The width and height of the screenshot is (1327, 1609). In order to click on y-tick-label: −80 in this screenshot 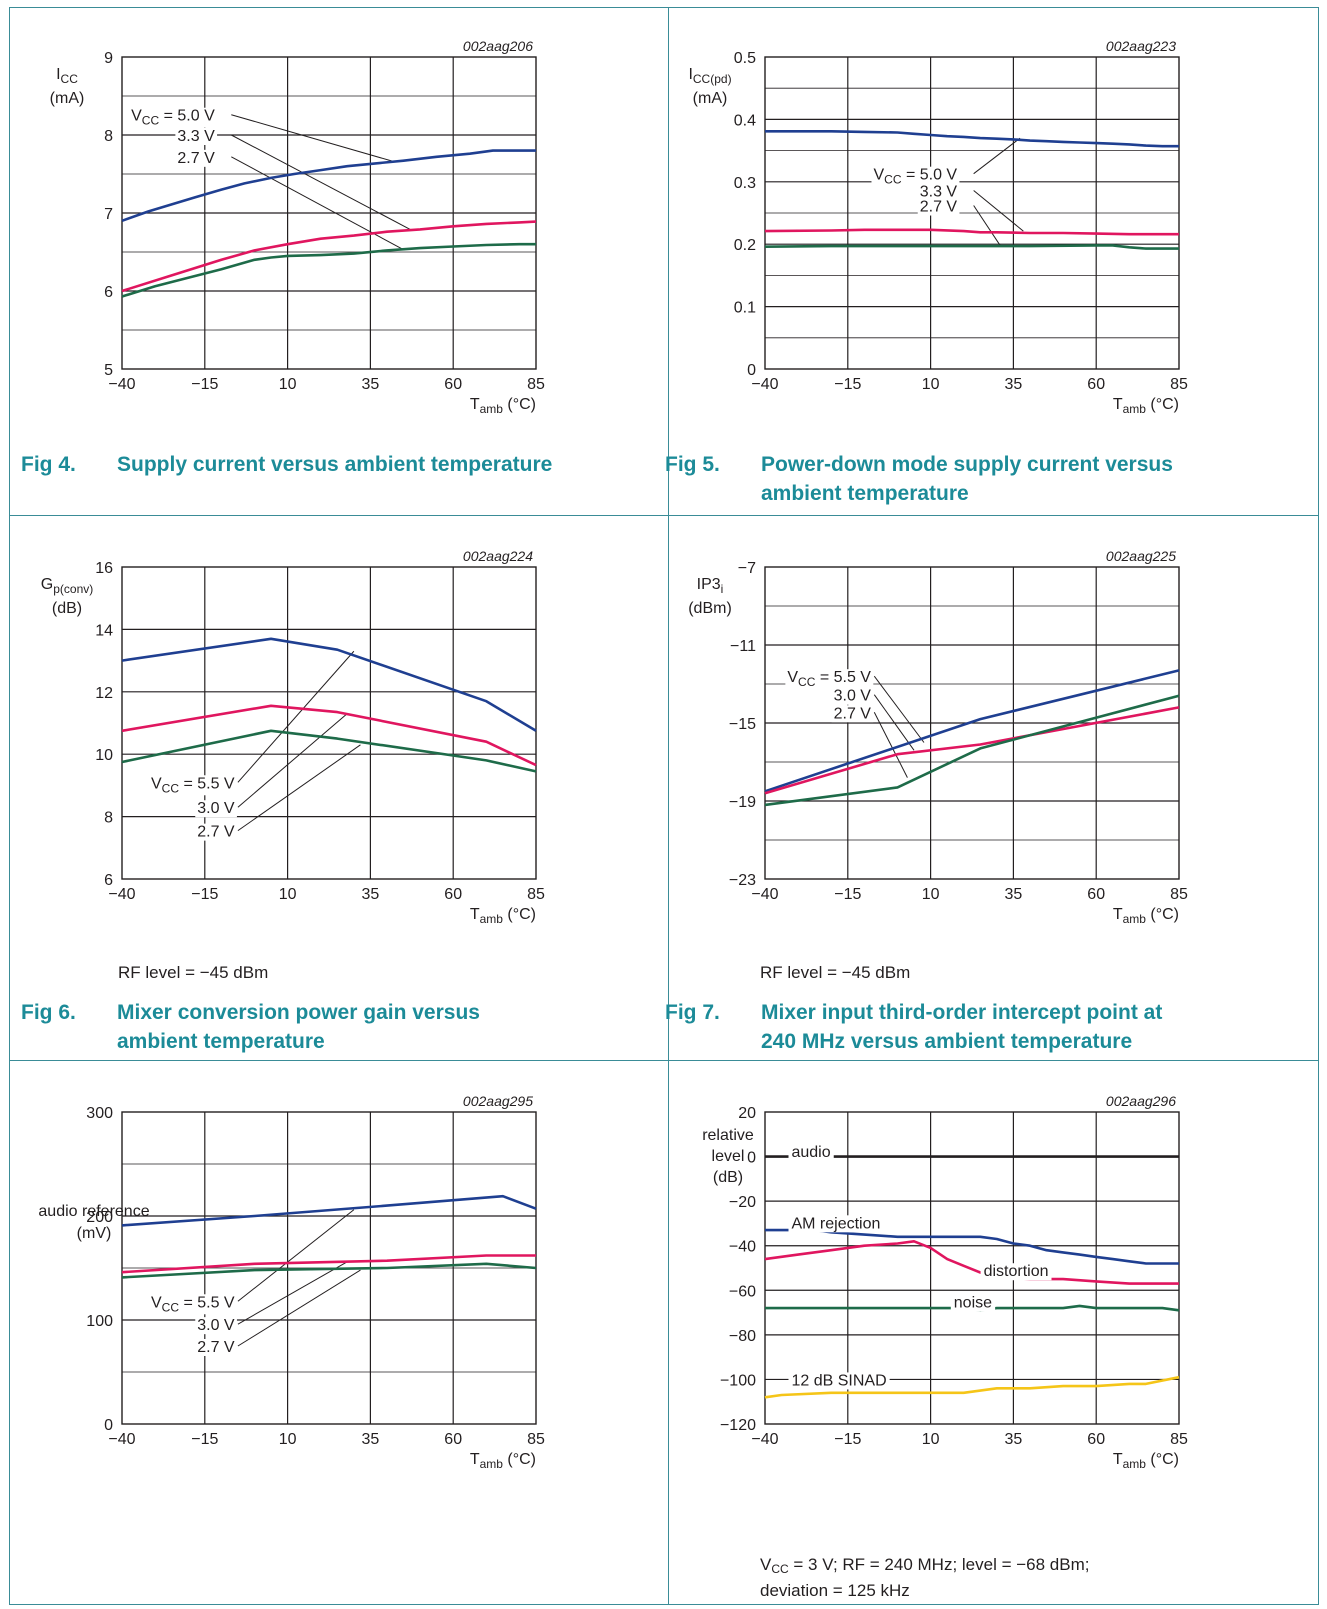, I will do `click(742, 1336)`.